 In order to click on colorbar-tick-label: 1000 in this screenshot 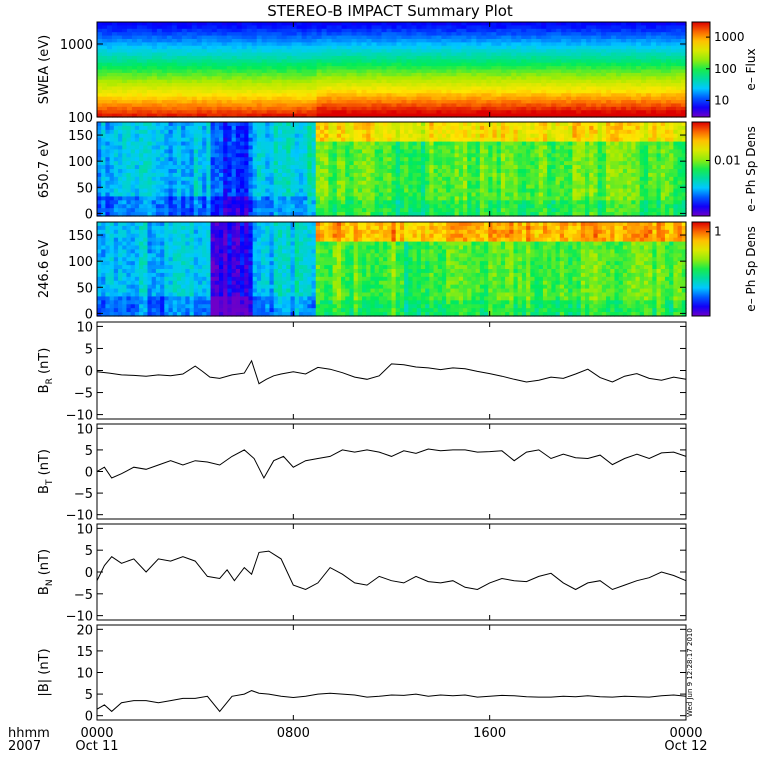, I will do `click(729, 37)`.